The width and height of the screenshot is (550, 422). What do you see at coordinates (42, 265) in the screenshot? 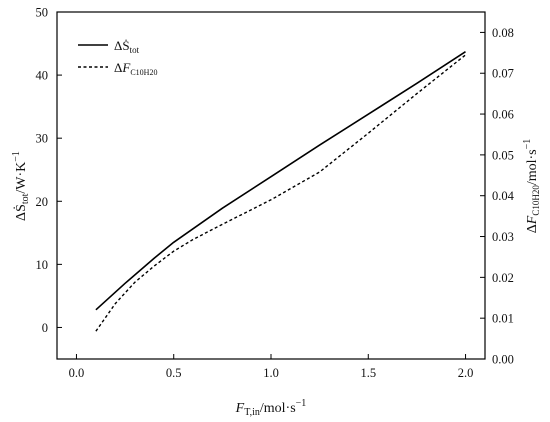
I see `left-y-tick-label: 10` at bounding box center [42, 265].